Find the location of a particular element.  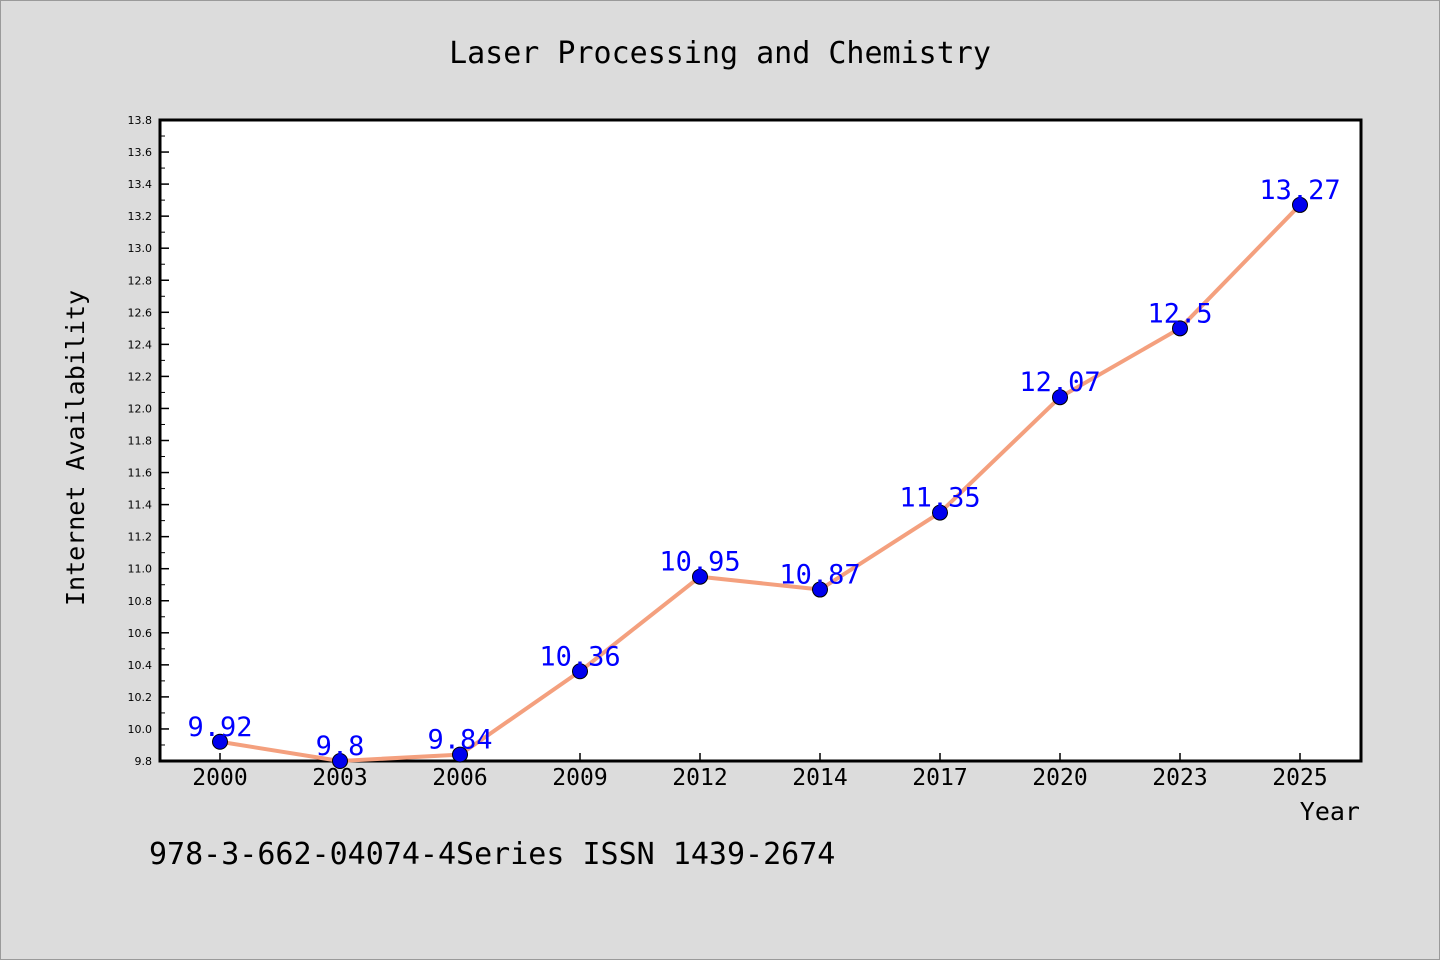

data-label: 11.35 is located at coordinates (939, 498).